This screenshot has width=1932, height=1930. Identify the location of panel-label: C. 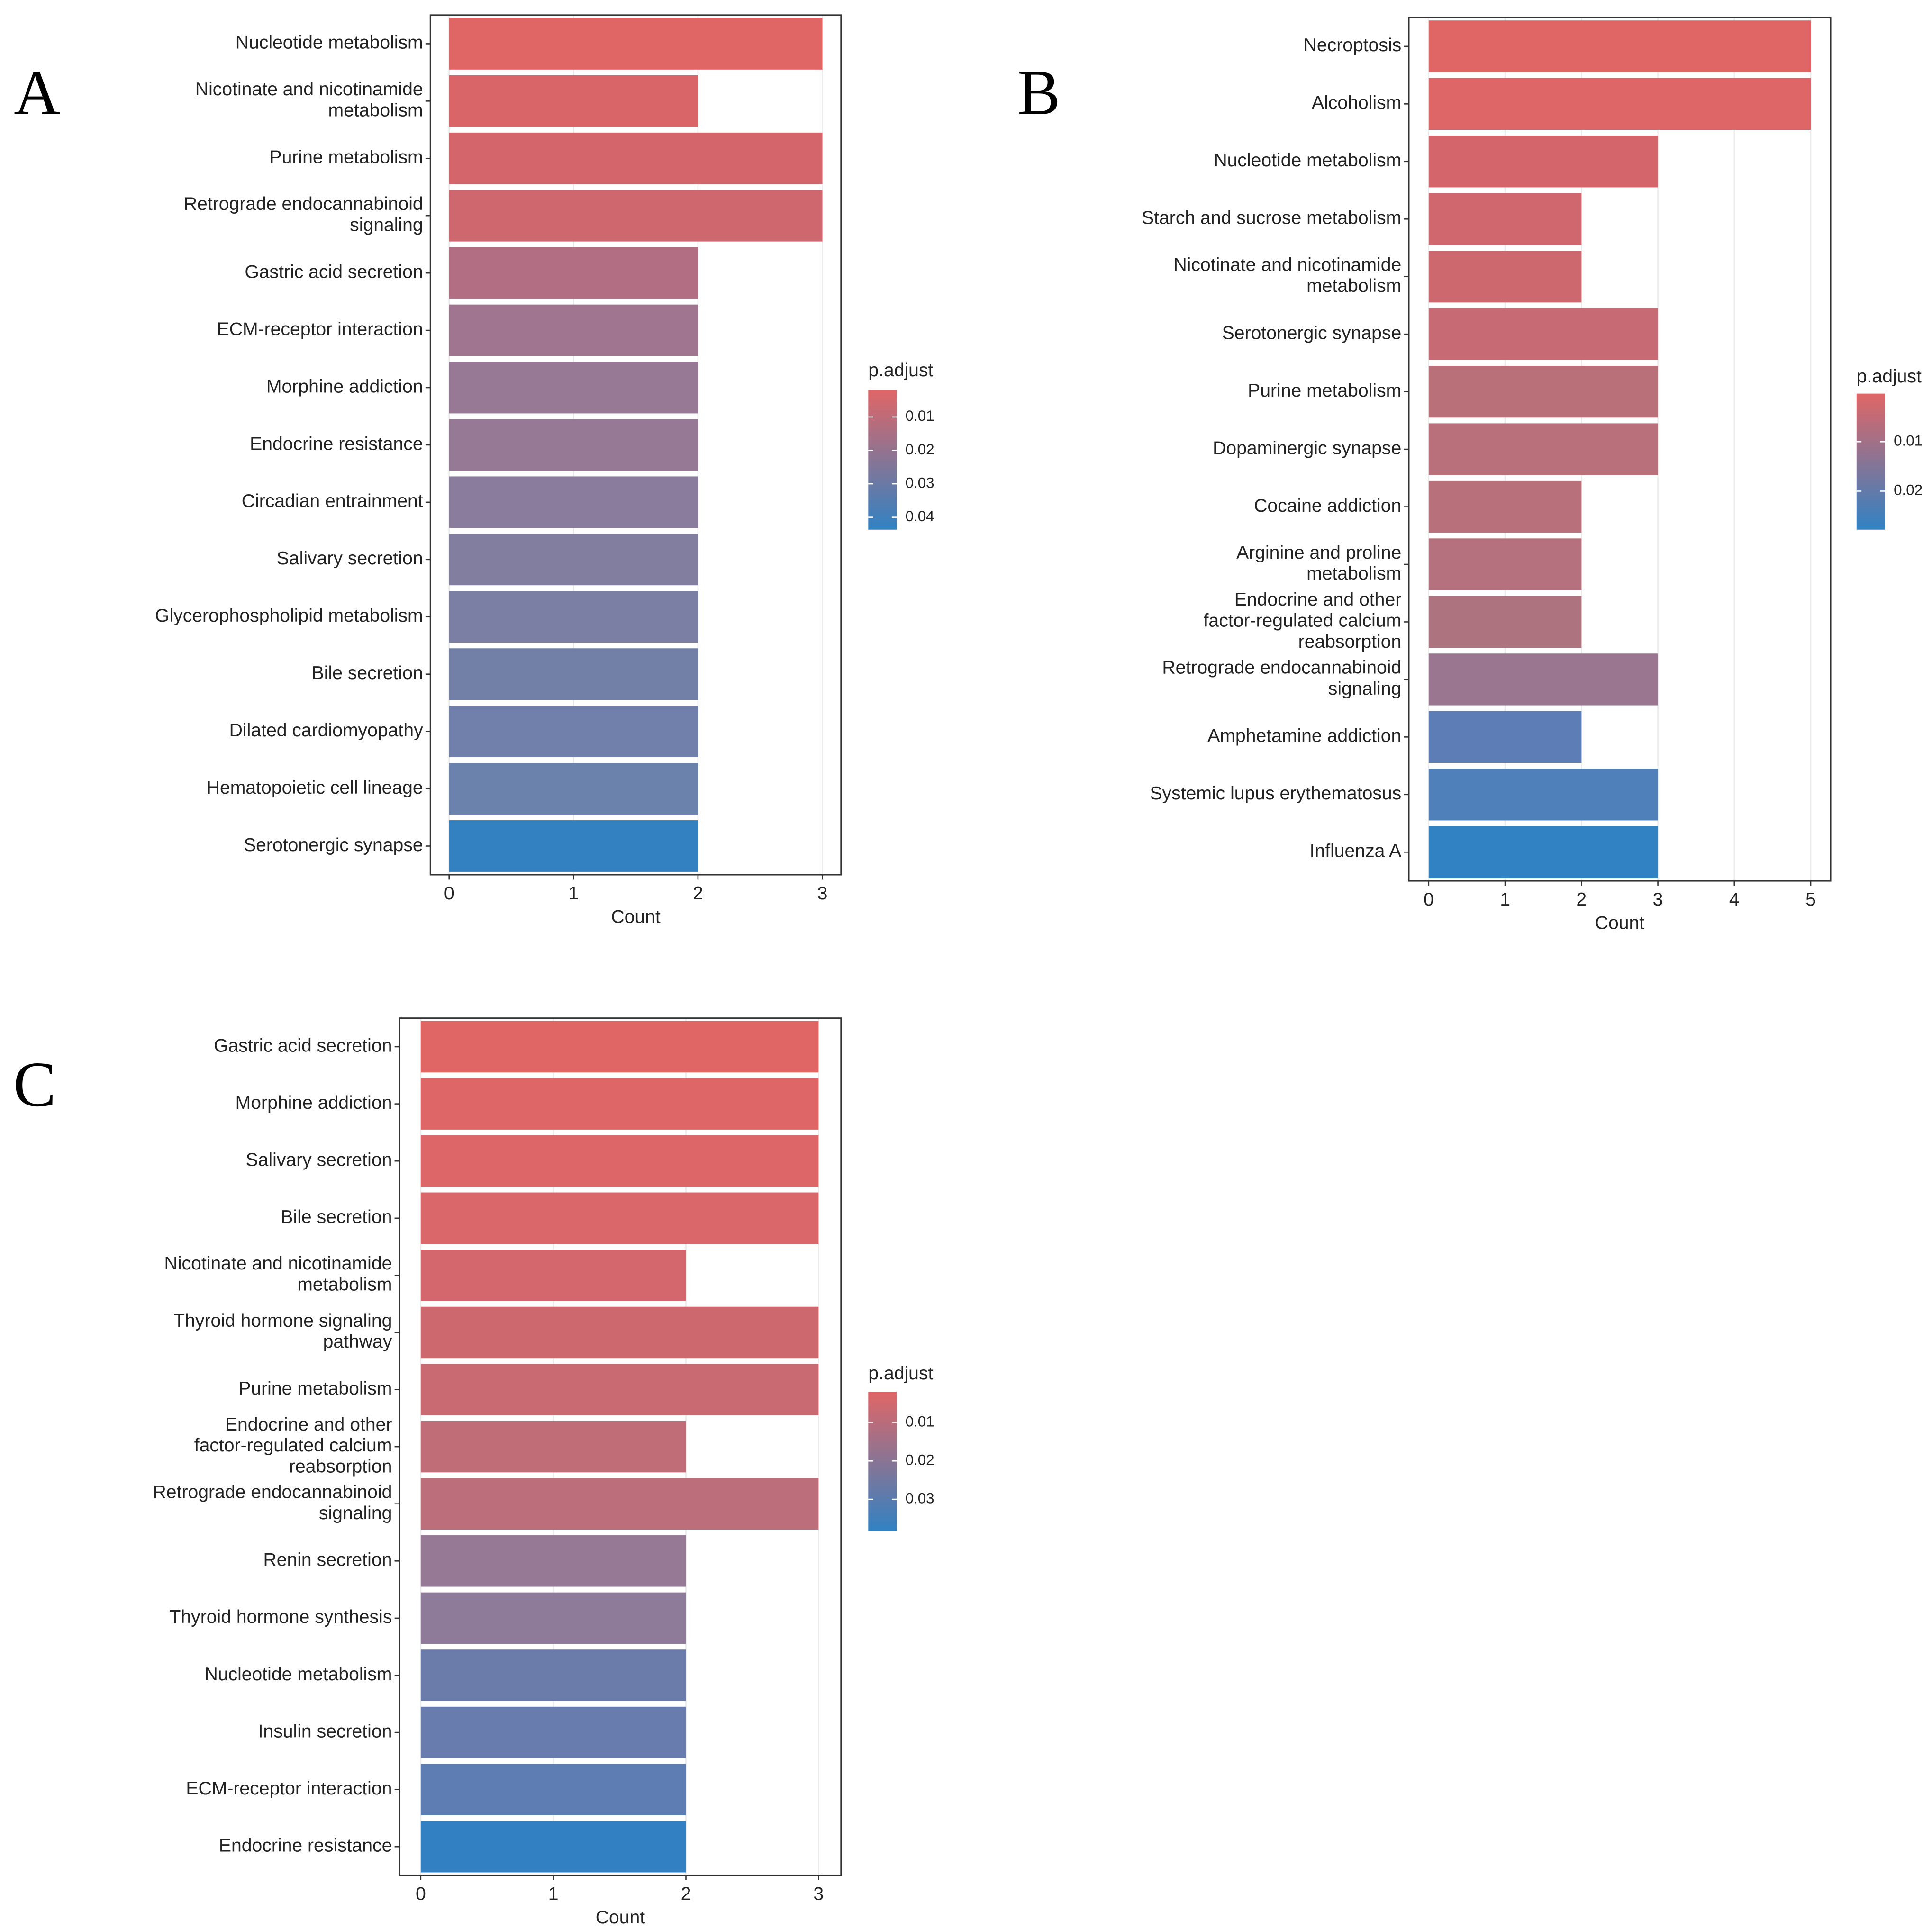
(34, 1084).